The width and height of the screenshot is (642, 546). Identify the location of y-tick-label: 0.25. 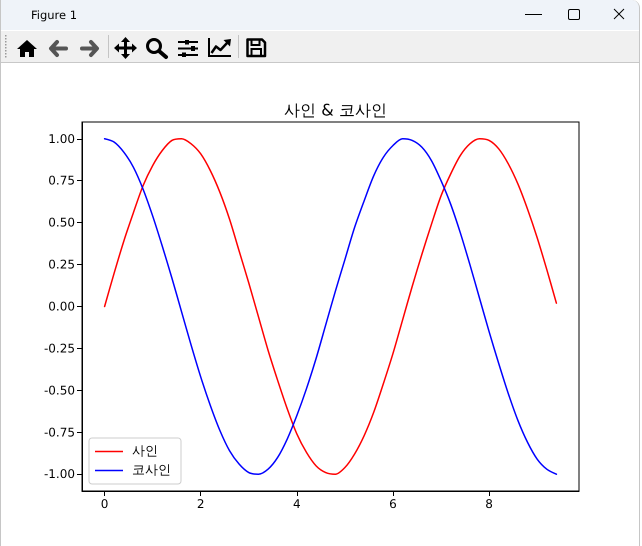
(61, 265).